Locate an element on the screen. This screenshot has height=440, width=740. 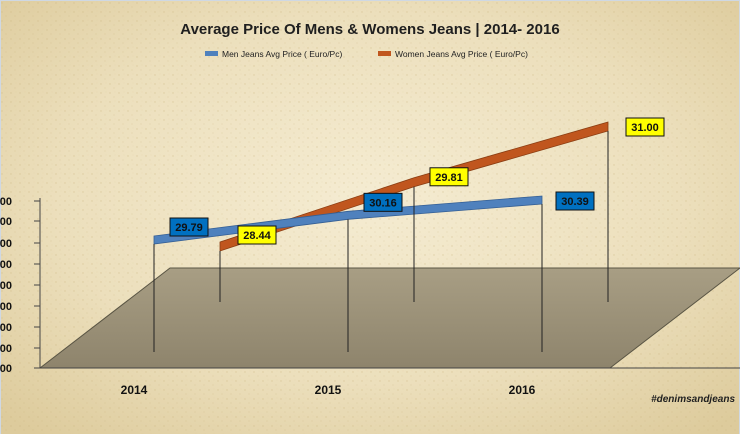
value-label-women-2014: 28.44 is located at coordinates (257, 235).